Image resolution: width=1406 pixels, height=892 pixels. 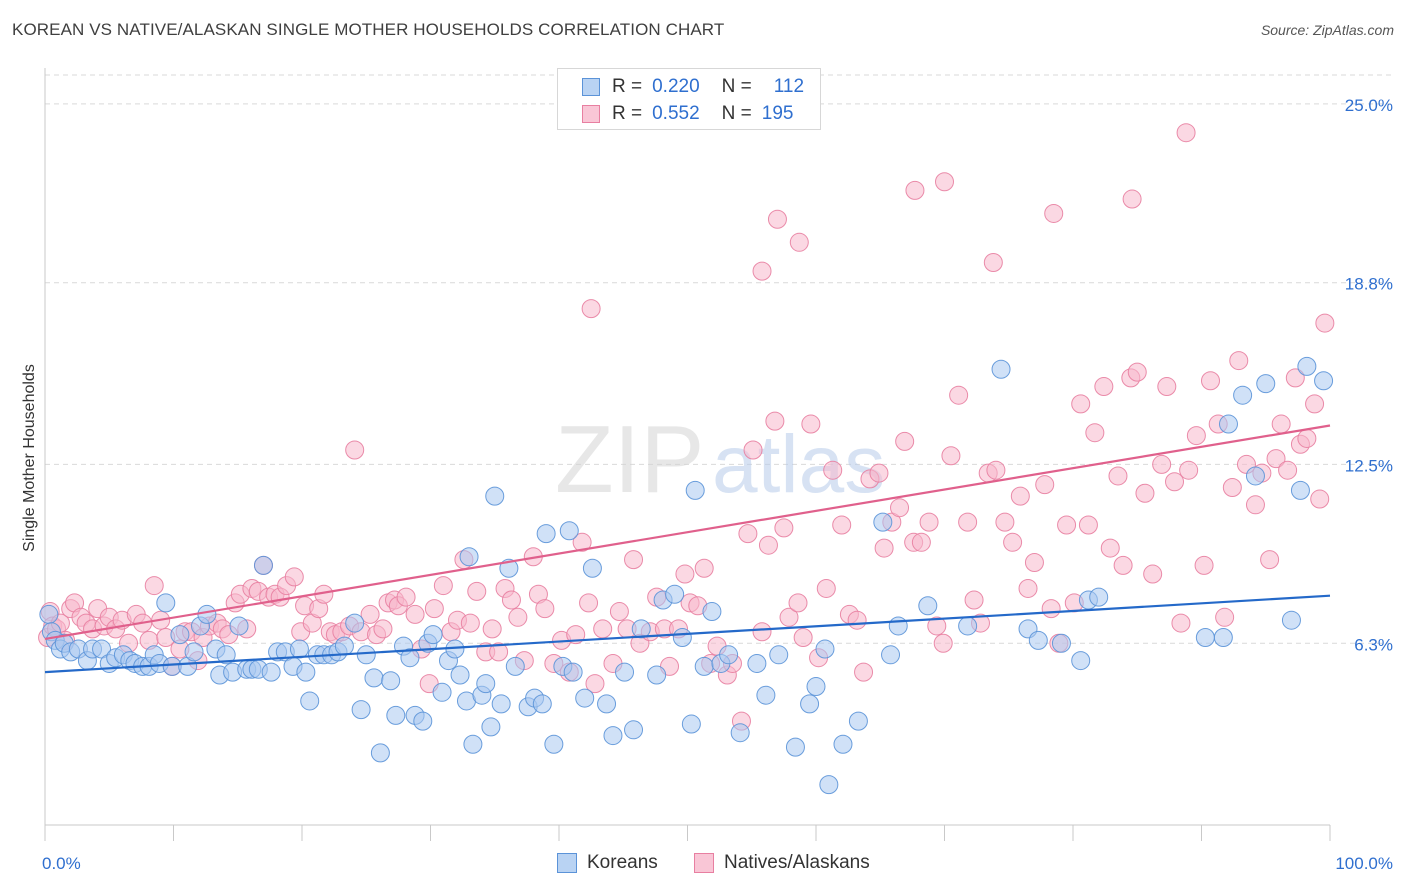 I want to click on stats-row-korean: R = 0.220 N = 112, so click(x=693, y=87).